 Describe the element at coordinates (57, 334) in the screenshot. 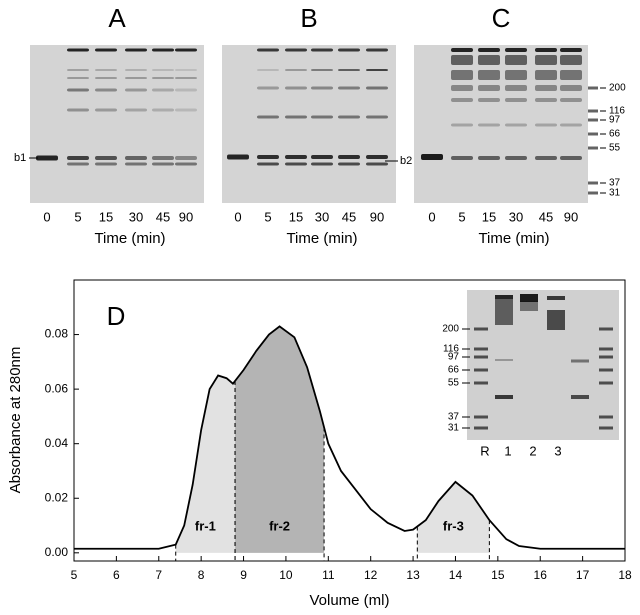

I see `y-tick-label: 0.08` at that location.